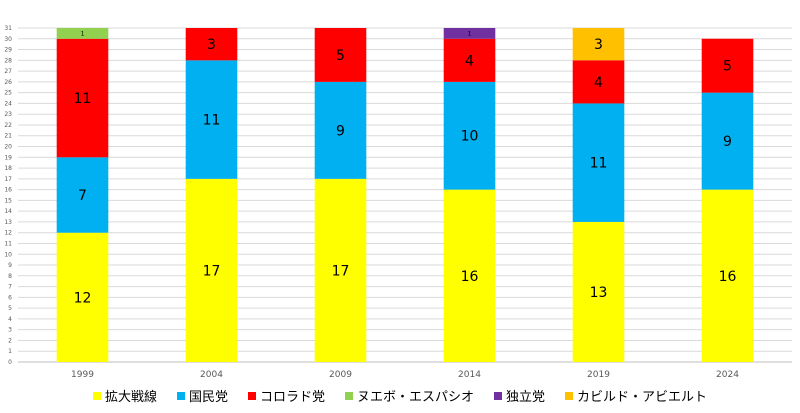 This screenshot has height=413, width=800. Describe the element at coordinates (8, 243) in the screenshot. I see `y-tick-label: 11` at that location.